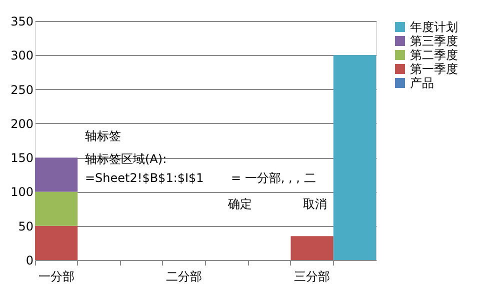  What do you see at coordinates (30, 261) in the screenshot?
I see `y-tick-label: 0` at bounding box center [30, 261].